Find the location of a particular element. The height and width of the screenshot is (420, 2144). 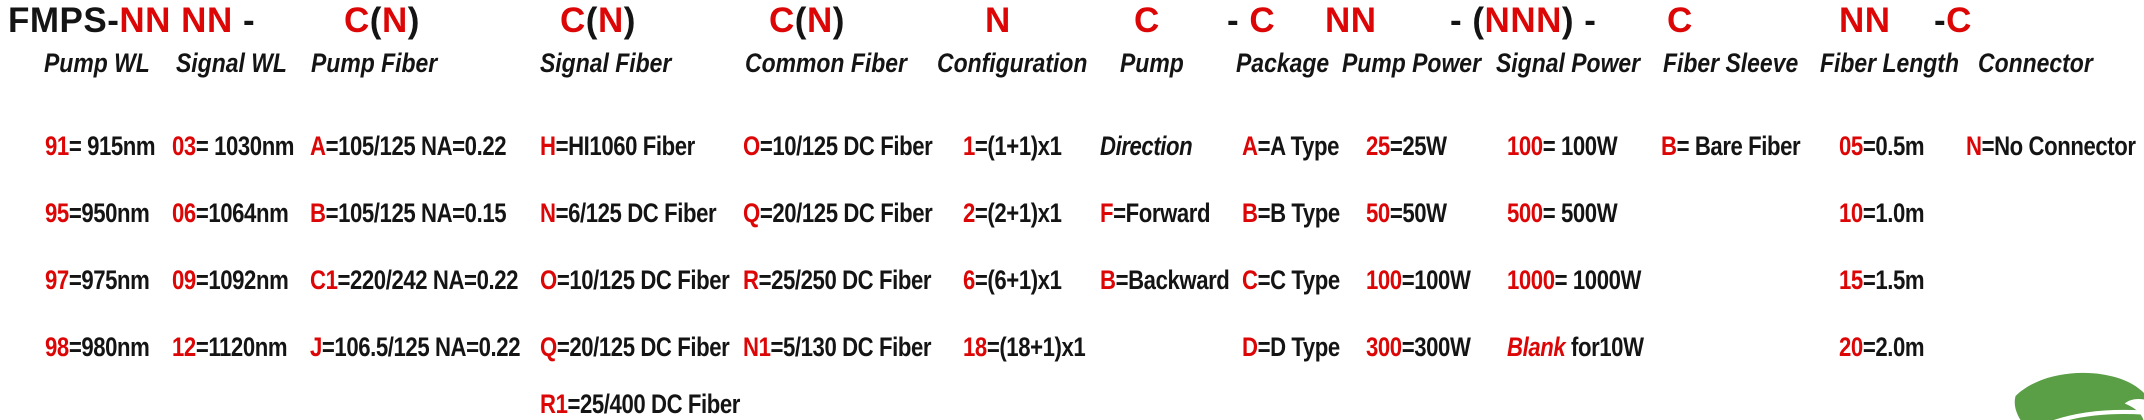

signal-fiber-option: Q=20/125 DC Fiber is located at coordinates (635, 347).